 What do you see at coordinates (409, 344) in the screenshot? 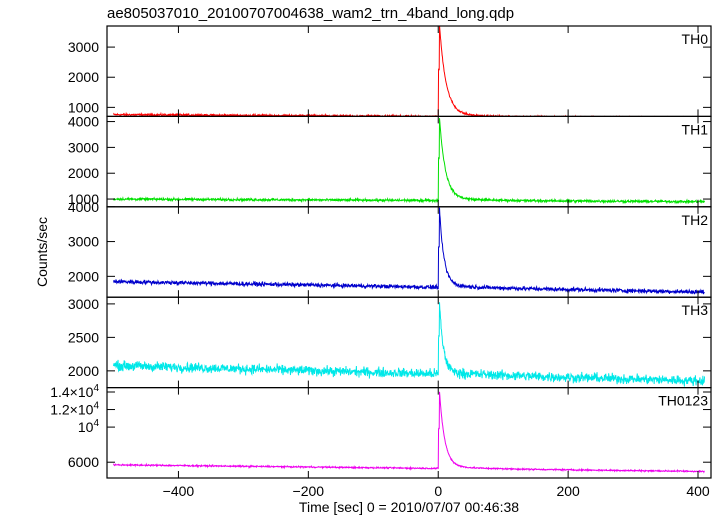
I see `series-line-th3` at bounding box center [409, 344].